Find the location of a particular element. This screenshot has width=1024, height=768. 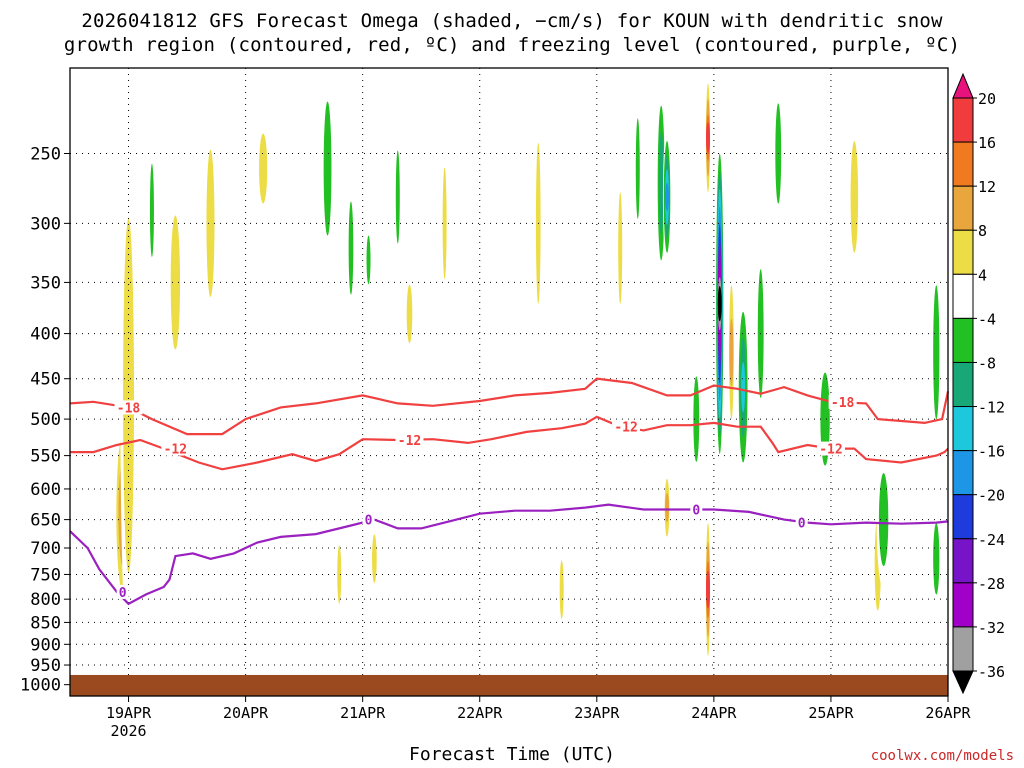

x-tick-label: 25APR is located at coordinates (831, 713).